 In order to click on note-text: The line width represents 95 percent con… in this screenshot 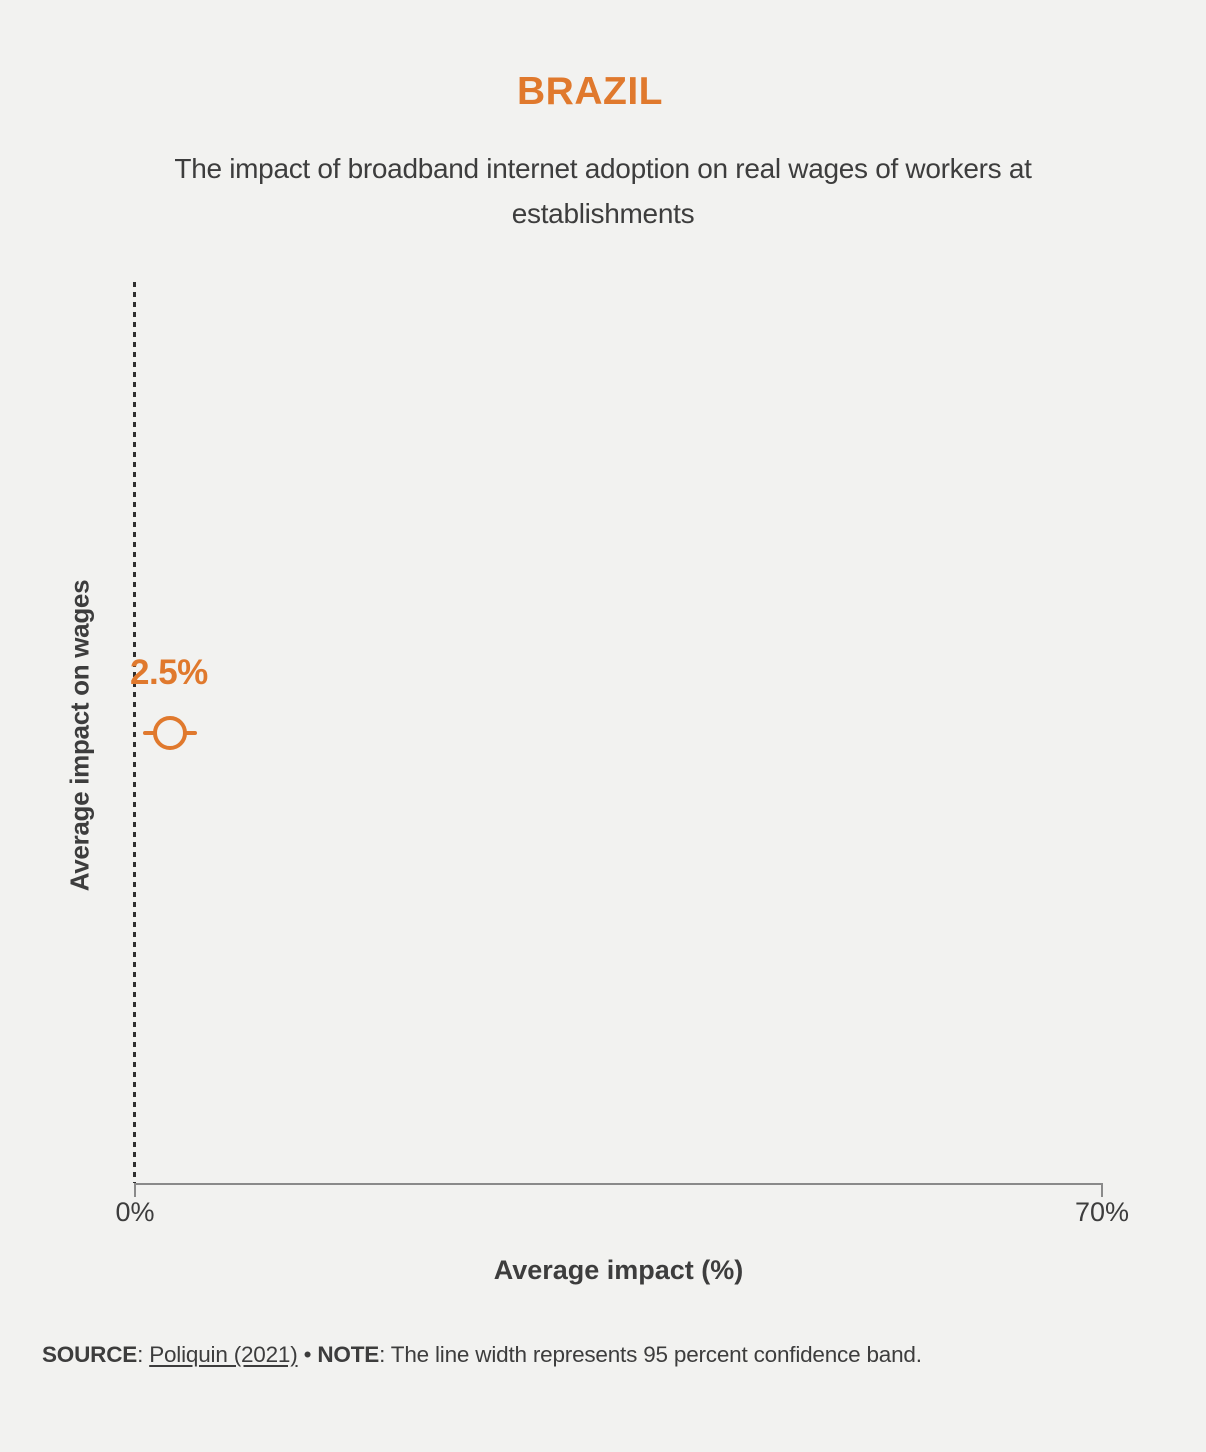, I will do `click(656, 1354)`.